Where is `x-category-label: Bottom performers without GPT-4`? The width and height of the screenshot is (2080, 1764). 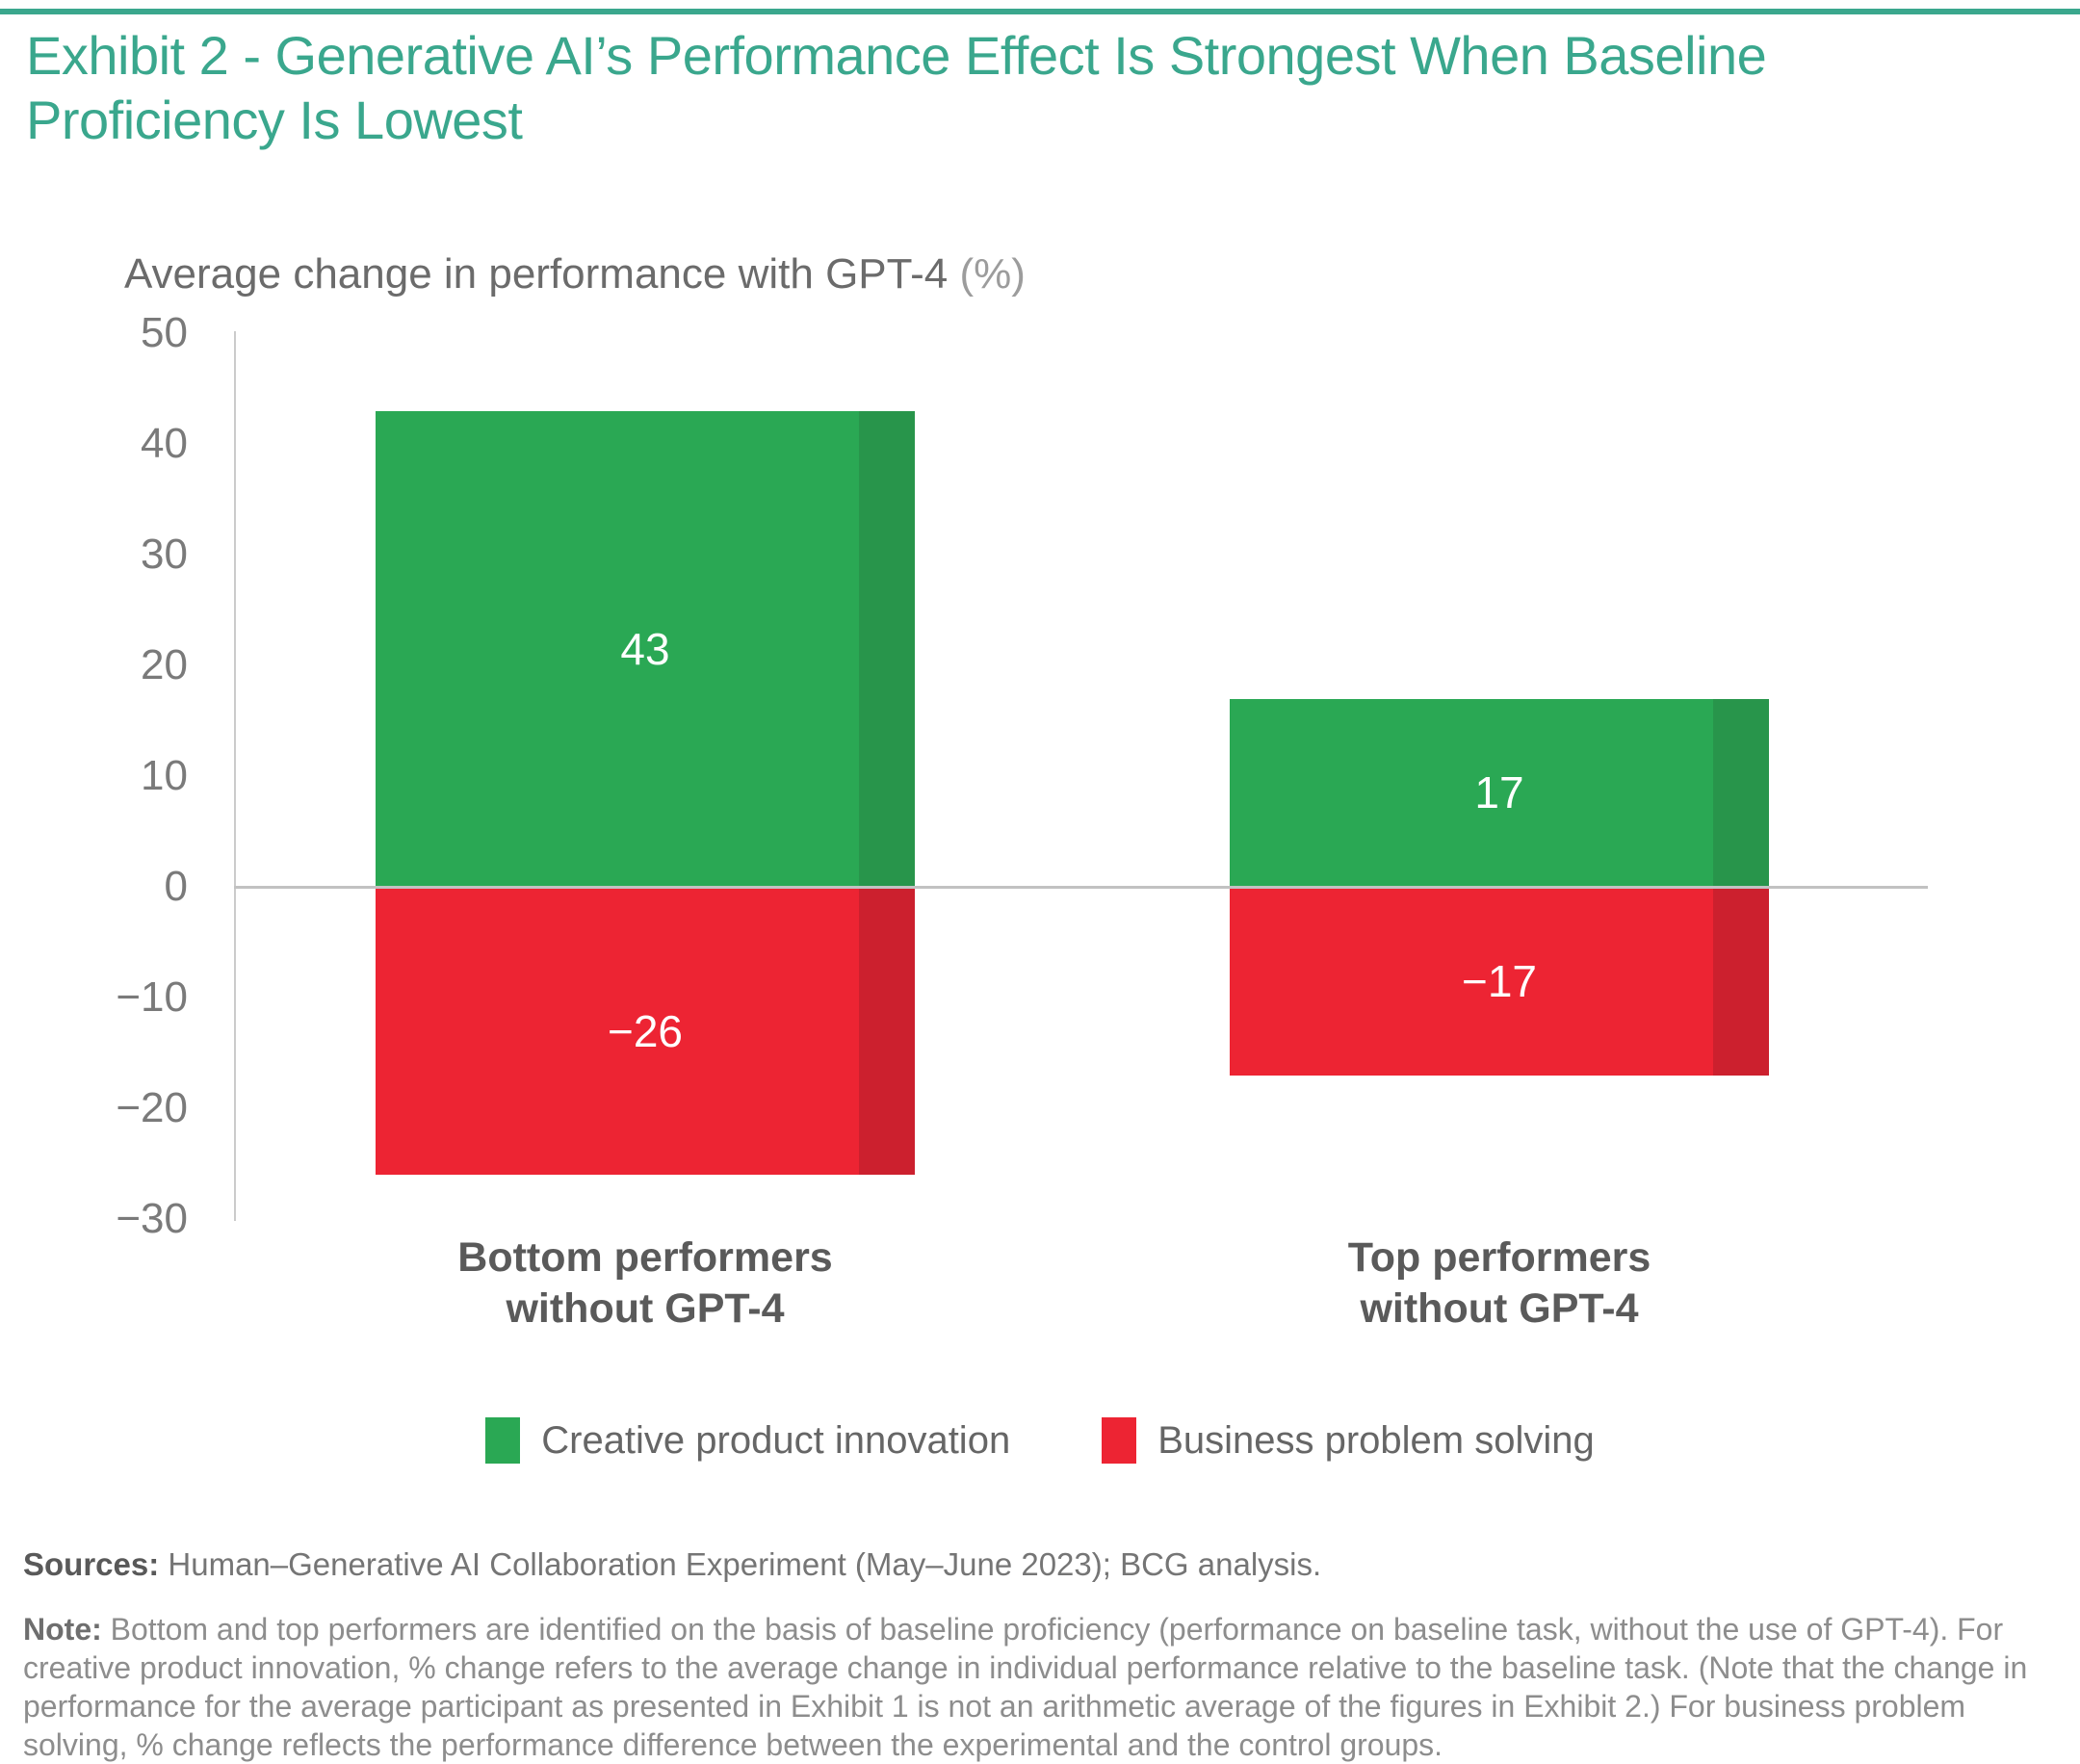 x-category-label: Bottom performers without GPT-4 is located at coordinates (645, 1283).